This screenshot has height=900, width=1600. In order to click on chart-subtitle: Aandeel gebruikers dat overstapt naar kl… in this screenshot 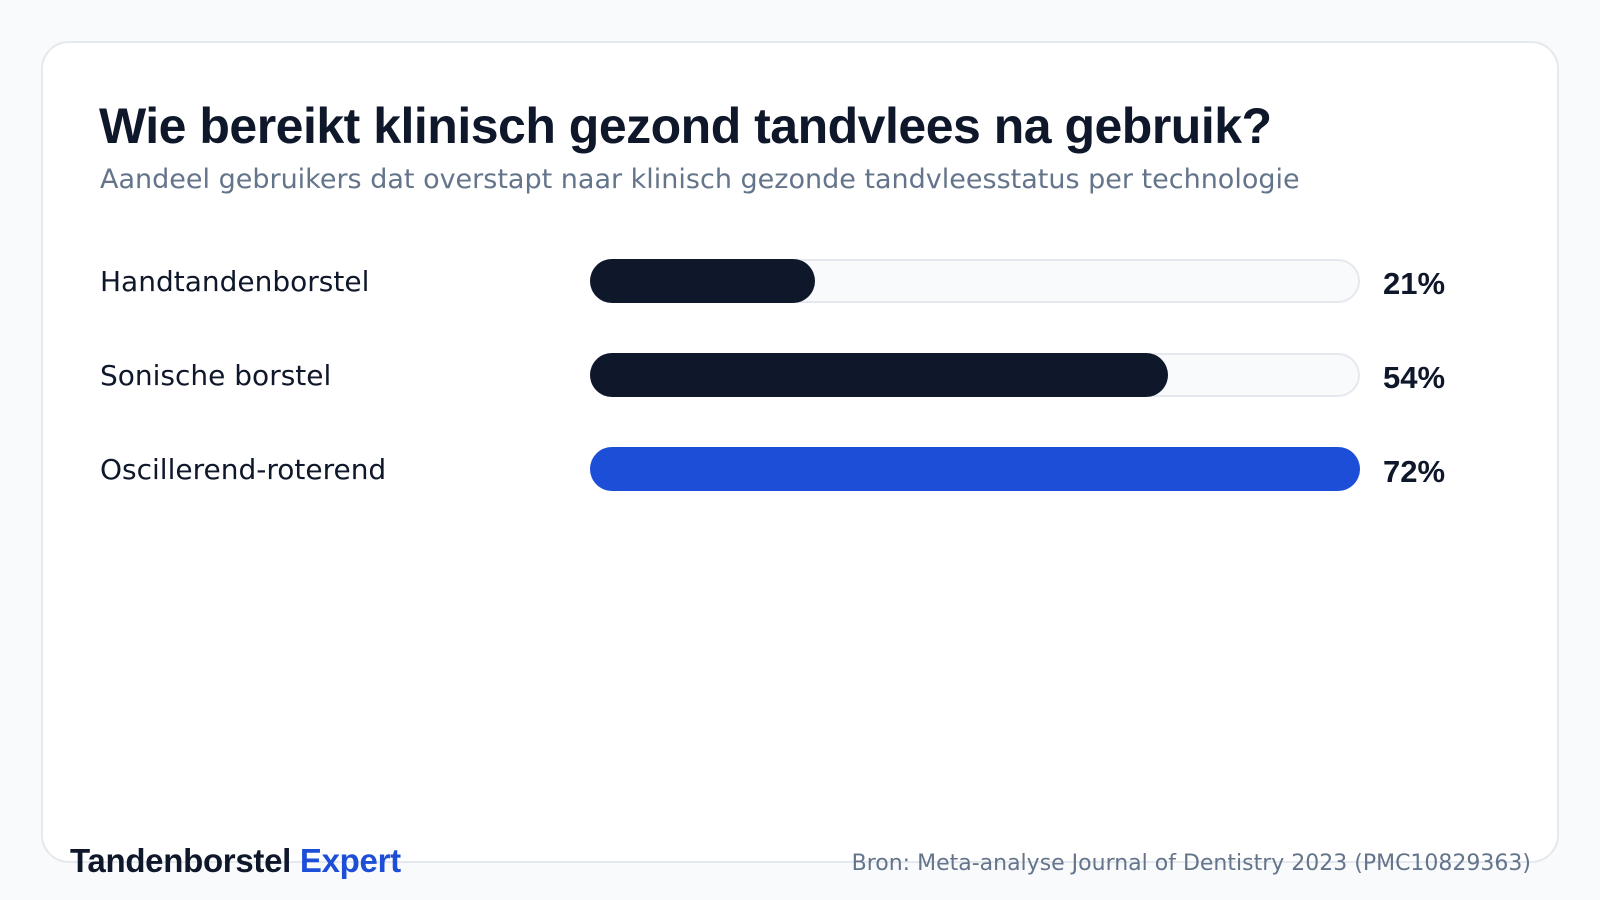, I will do `click(700, 179)`.